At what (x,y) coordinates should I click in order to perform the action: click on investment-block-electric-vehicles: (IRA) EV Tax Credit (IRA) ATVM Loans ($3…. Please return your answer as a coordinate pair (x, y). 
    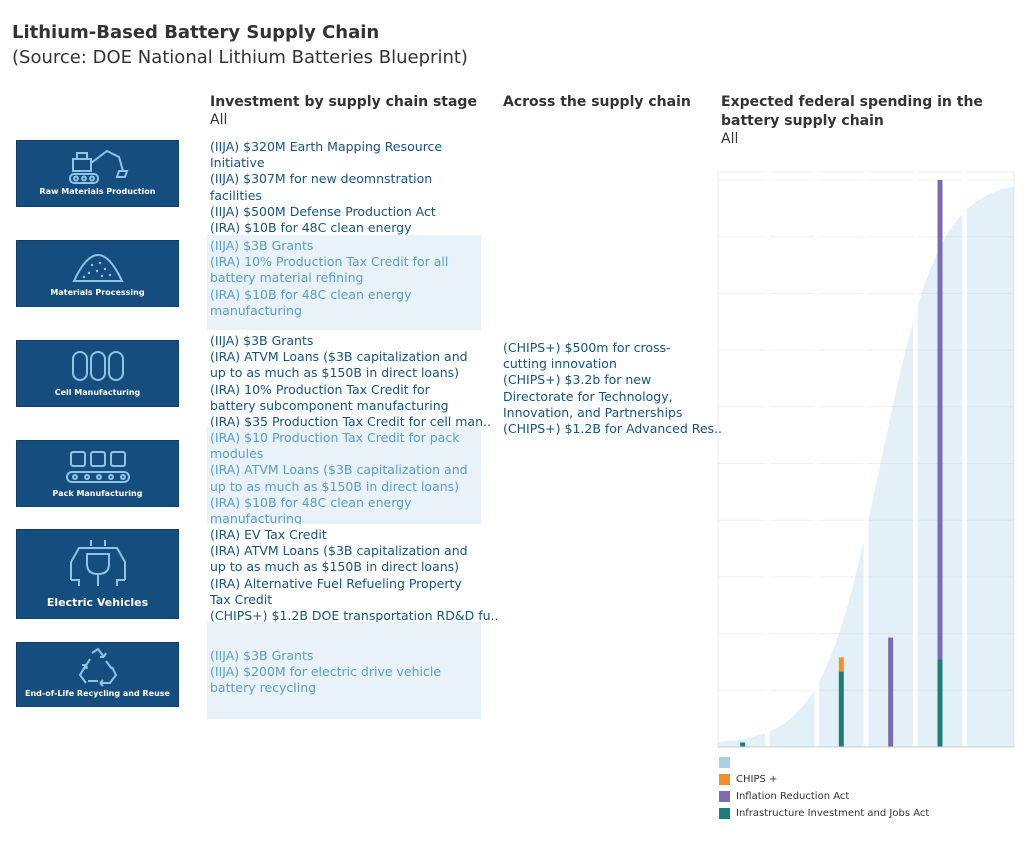
    Looking at the image, I should click on (353, 574).